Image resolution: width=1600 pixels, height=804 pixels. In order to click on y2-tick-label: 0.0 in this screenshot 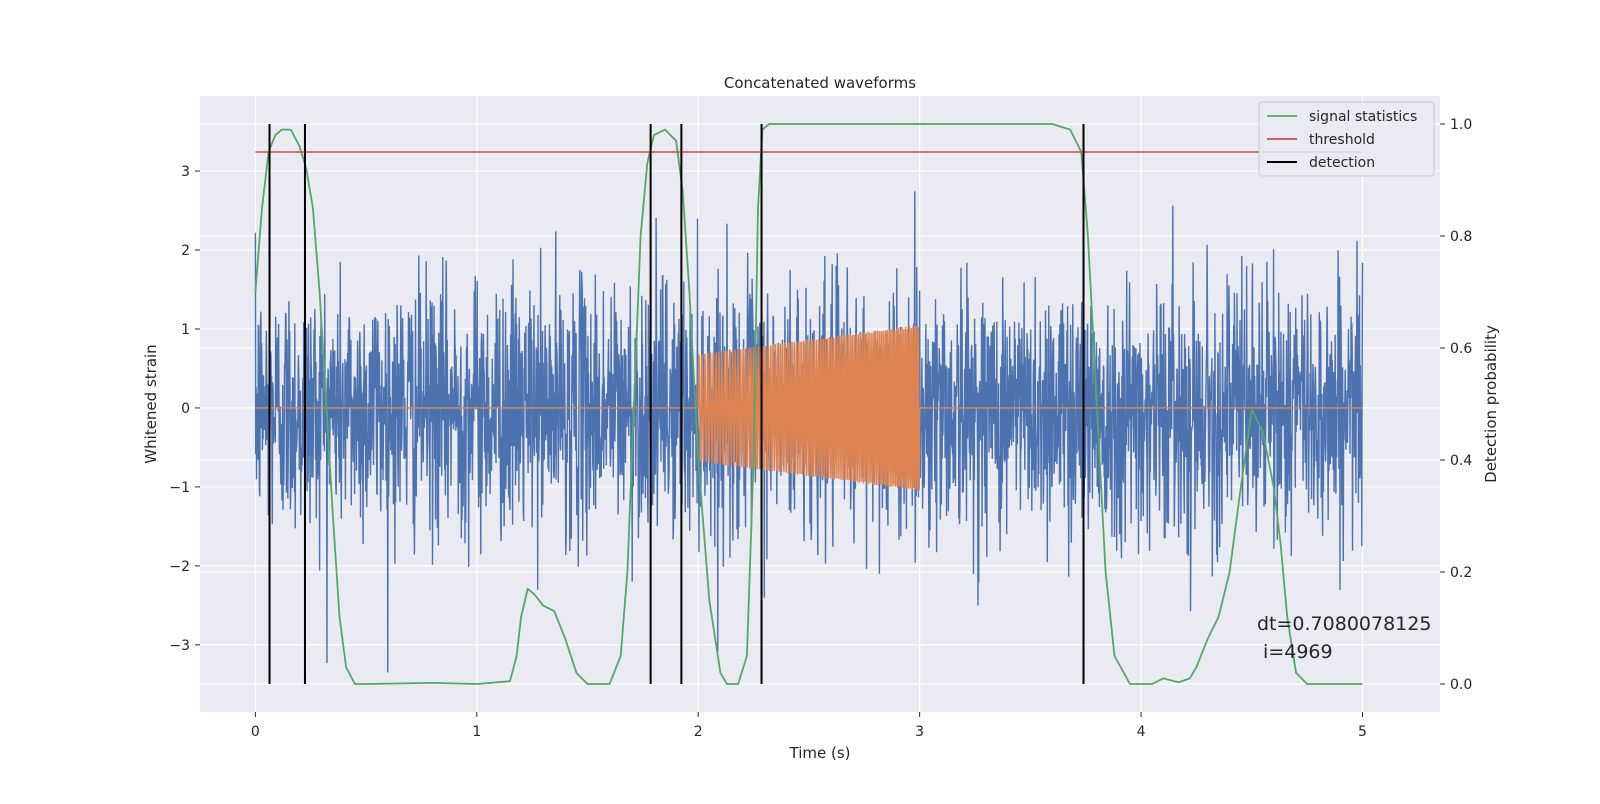, I will do `click(1461, 685)`.